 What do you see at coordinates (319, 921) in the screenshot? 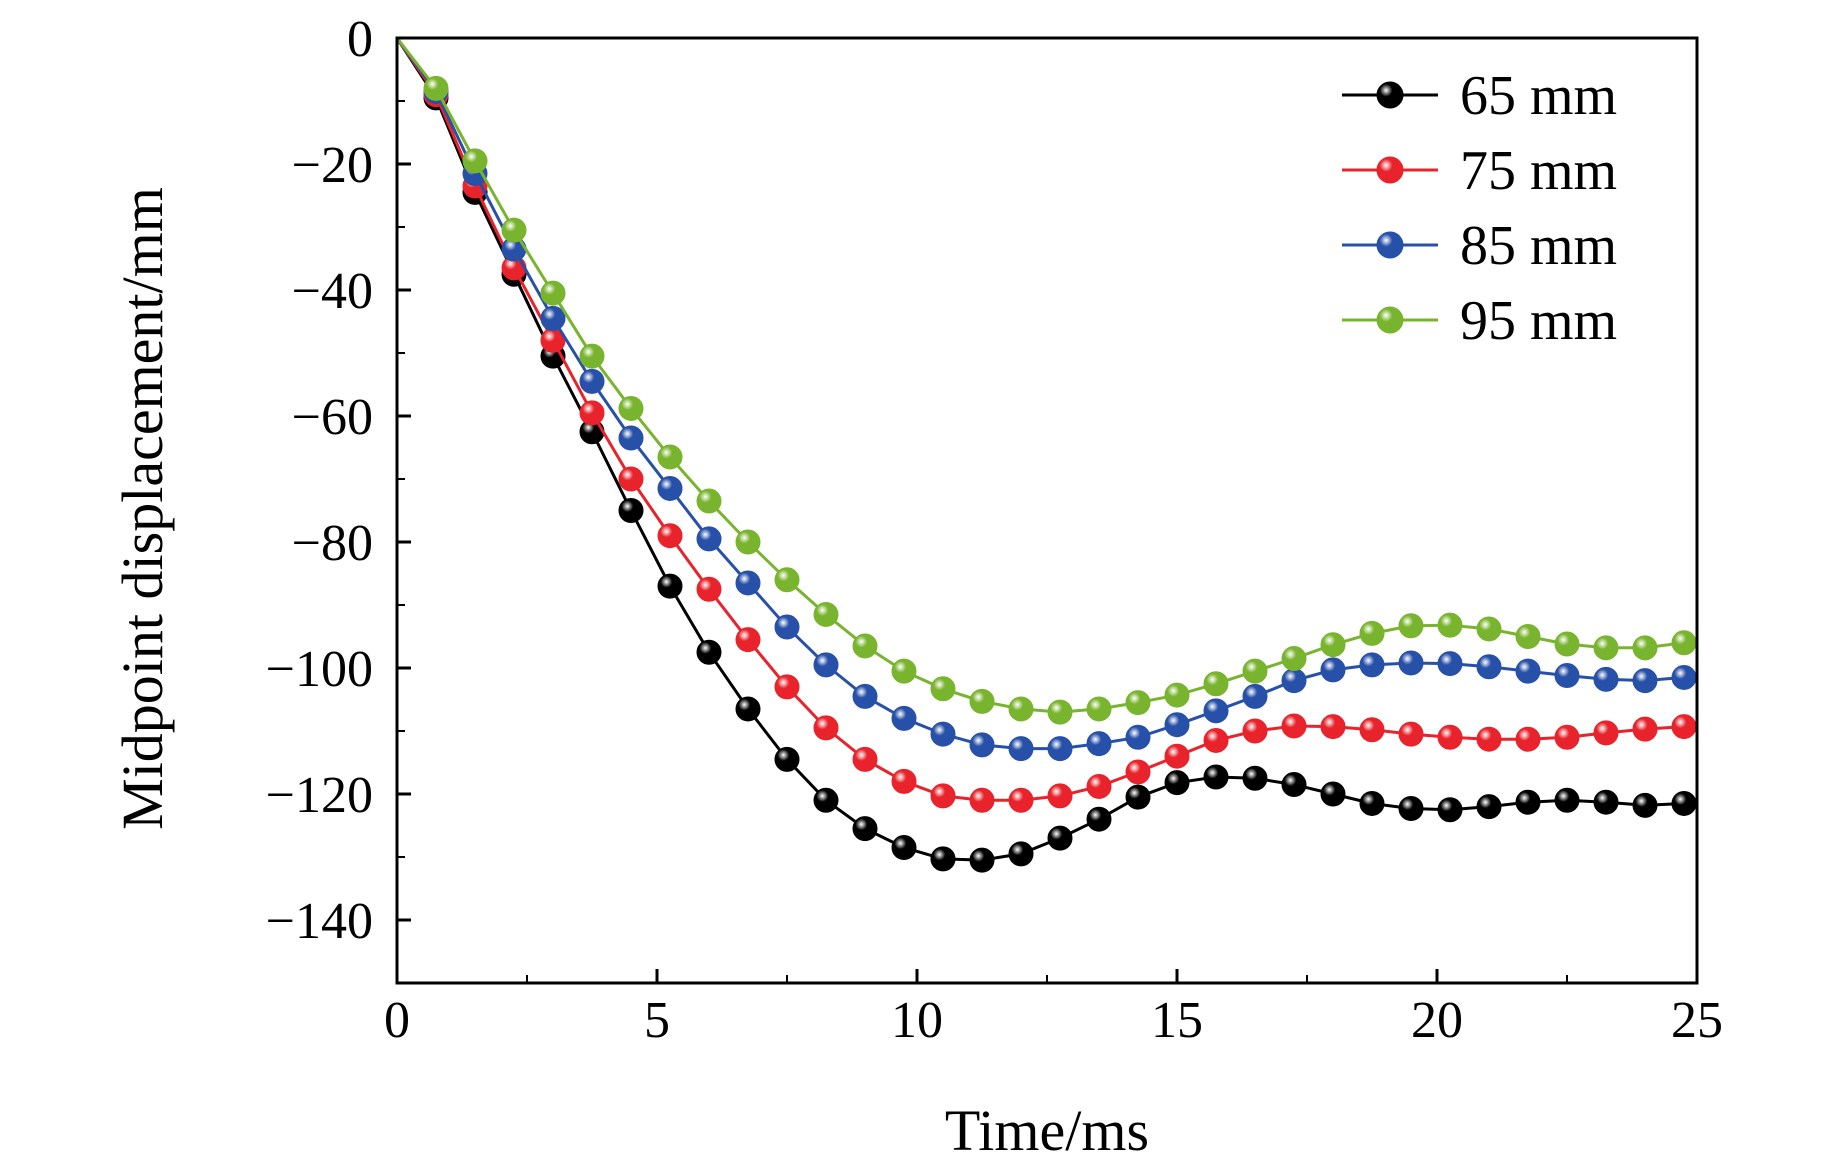
I see `y-tick-label: −140` at bounding box center [319, 921].